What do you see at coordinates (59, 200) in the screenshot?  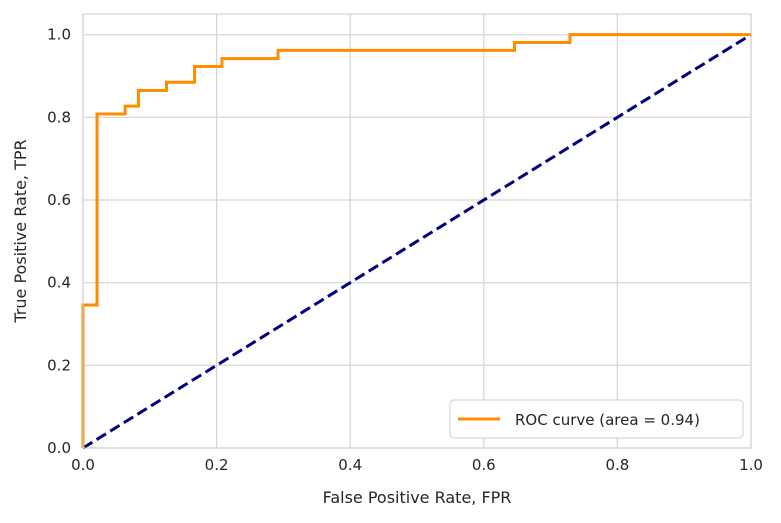 I see `y-tick-label: 0.6` at bounding box center [59, 200].